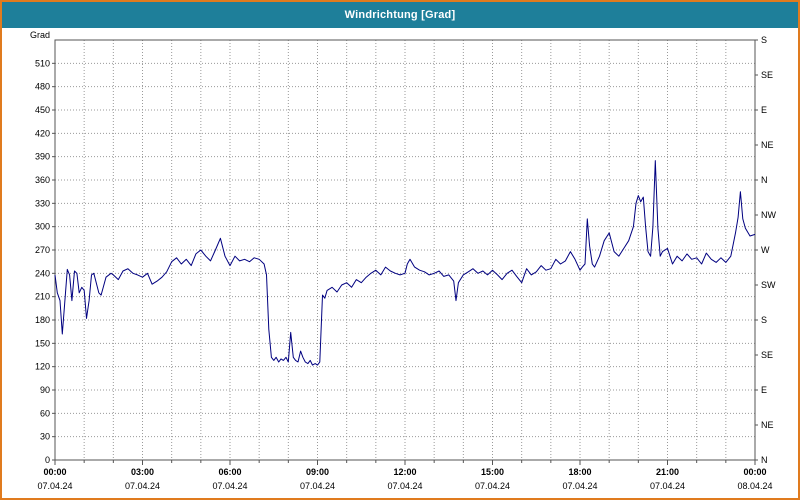 The image size is (800, 500). I want to click on svg-text: 150, so click(42, 343).